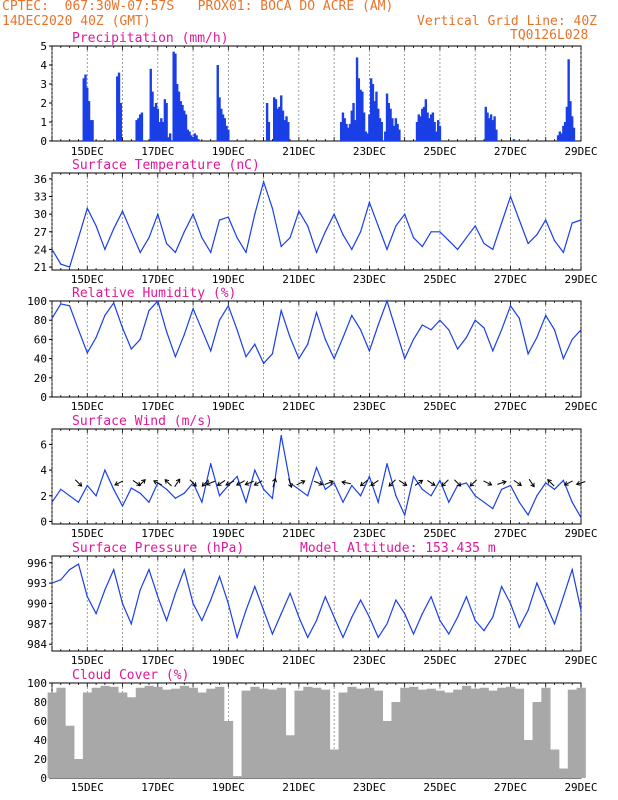  Describe the element at coordinates (37, 583) in the screenshot. I see `y-tick-label-press: 993` at that location.